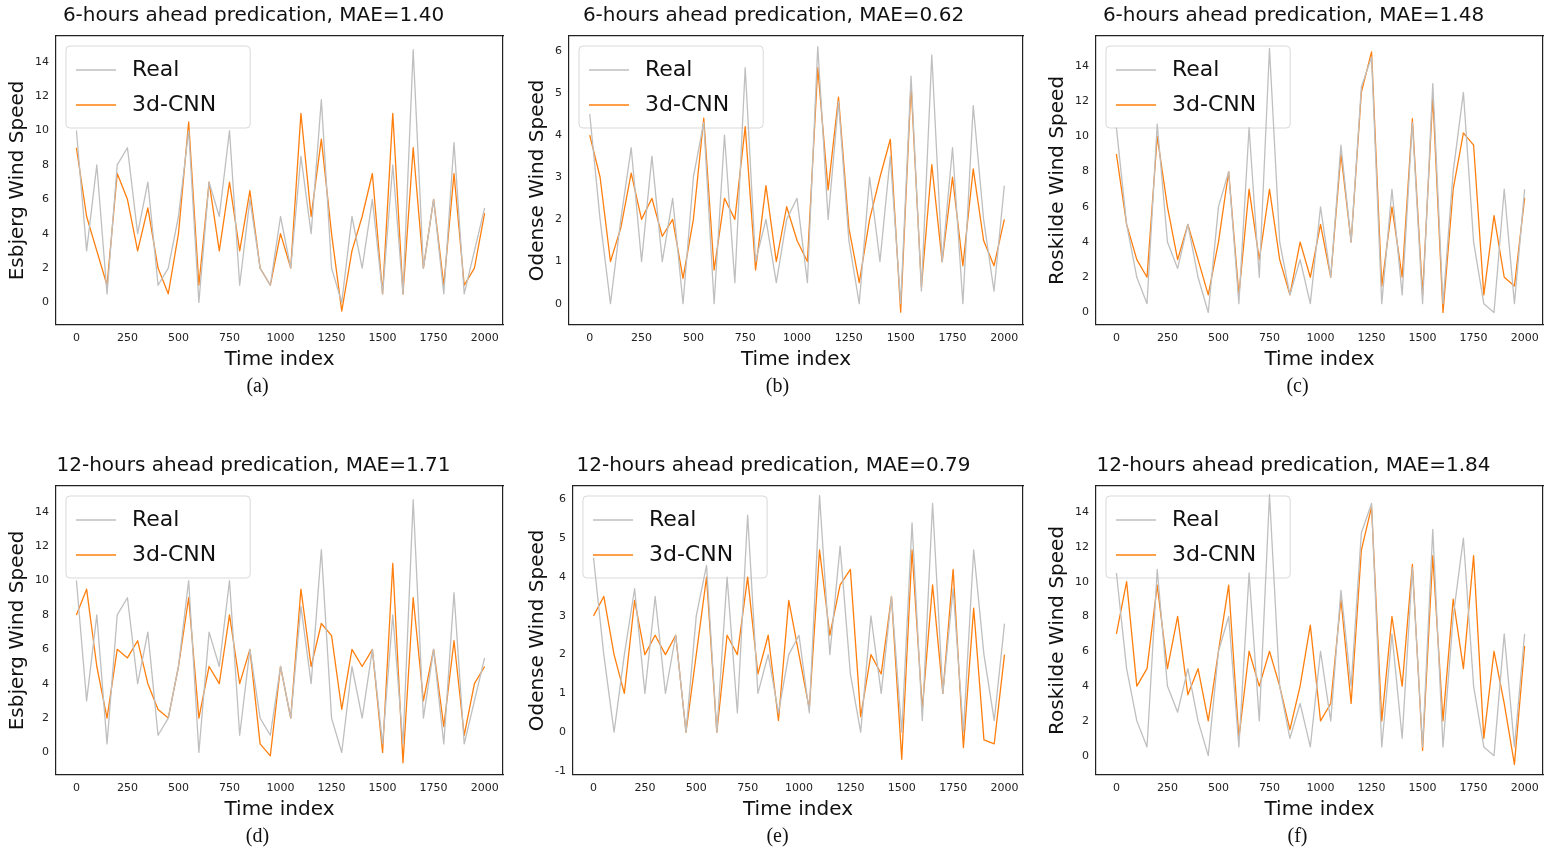 The width and height of the screenshot is (1549, 856). Describe the element at coordinates (1056, 630) in the screenshot. I see `y-axis-title: Roskilde Wind Speed` at that location.